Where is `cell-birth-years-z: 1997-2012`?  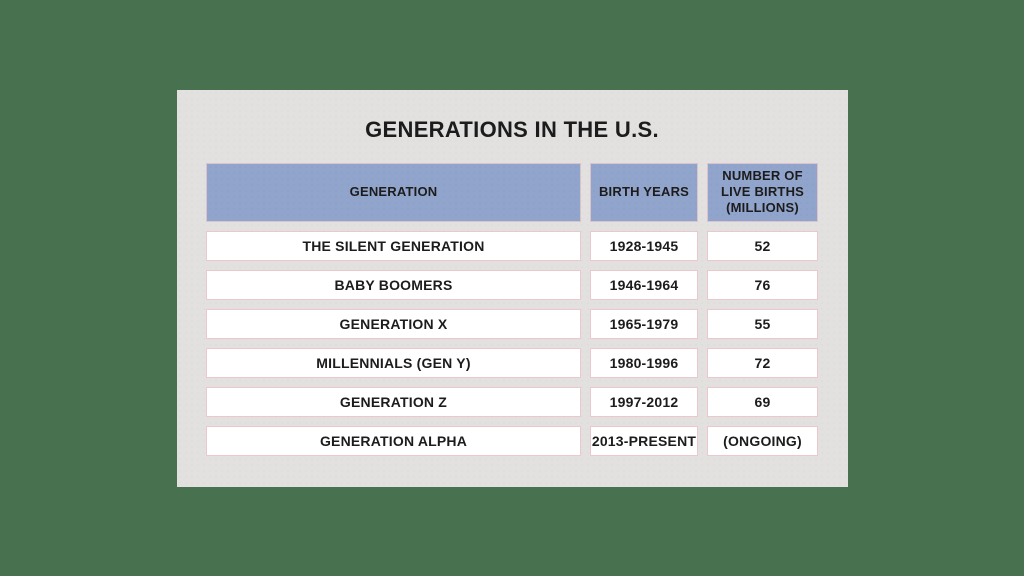 cell-birth-years-z: 1997-2012 is located at coordinates (644, 401).